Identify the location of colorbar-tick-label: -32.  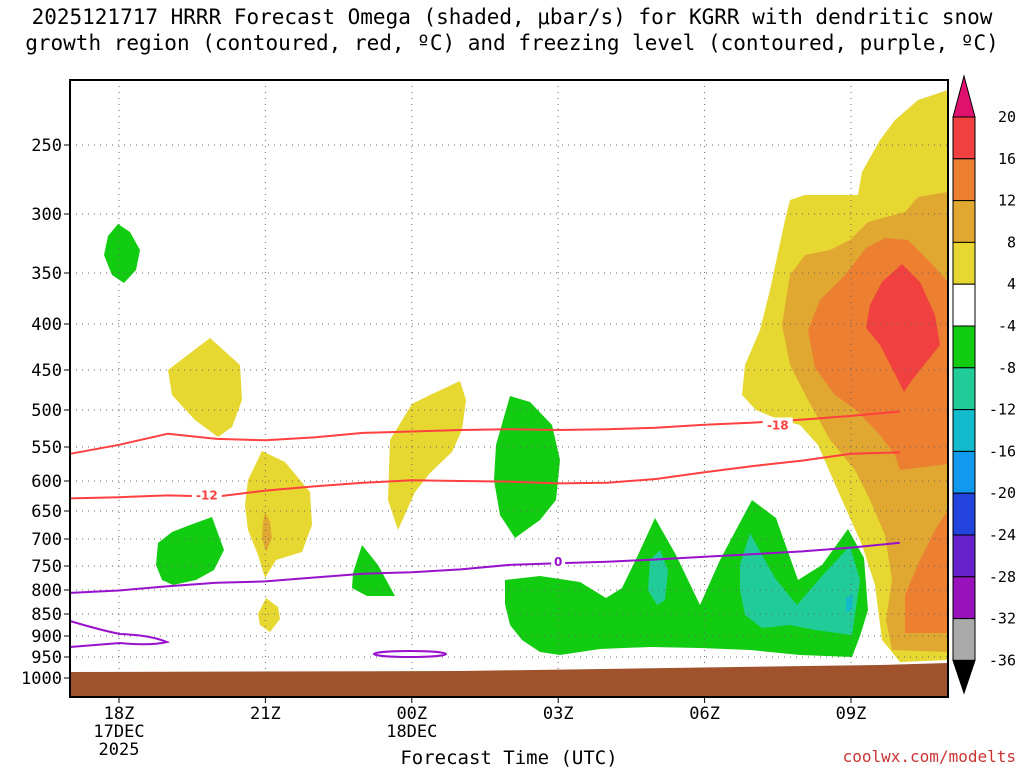
(1002, 619).